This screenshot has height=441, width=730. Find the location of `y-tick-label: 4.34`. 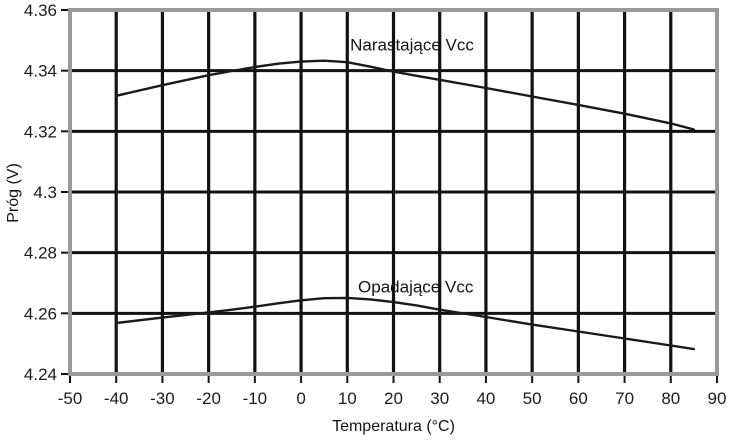

y-tick-label: 4.34 is located at coordinates (40, 71).